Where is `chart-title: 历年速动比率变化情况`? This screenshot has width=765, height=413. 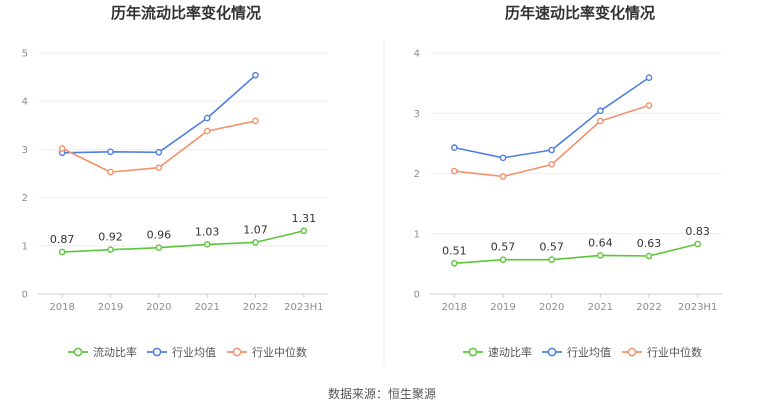 chart-title: 历年速动比率变化情况 is located at coordinates (580, 13).